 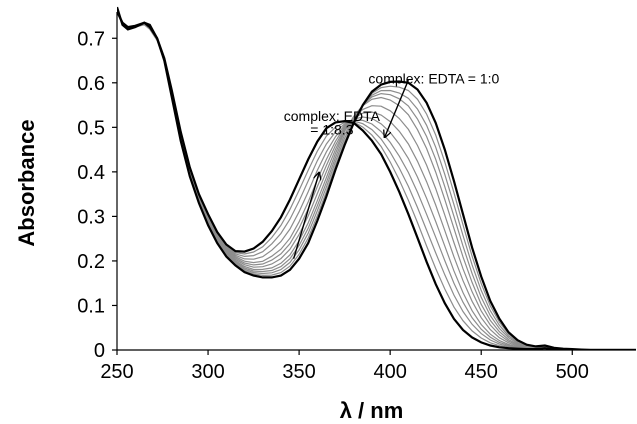 I want to click on y-tick-label: 0.1, so click(x=91, y=306).